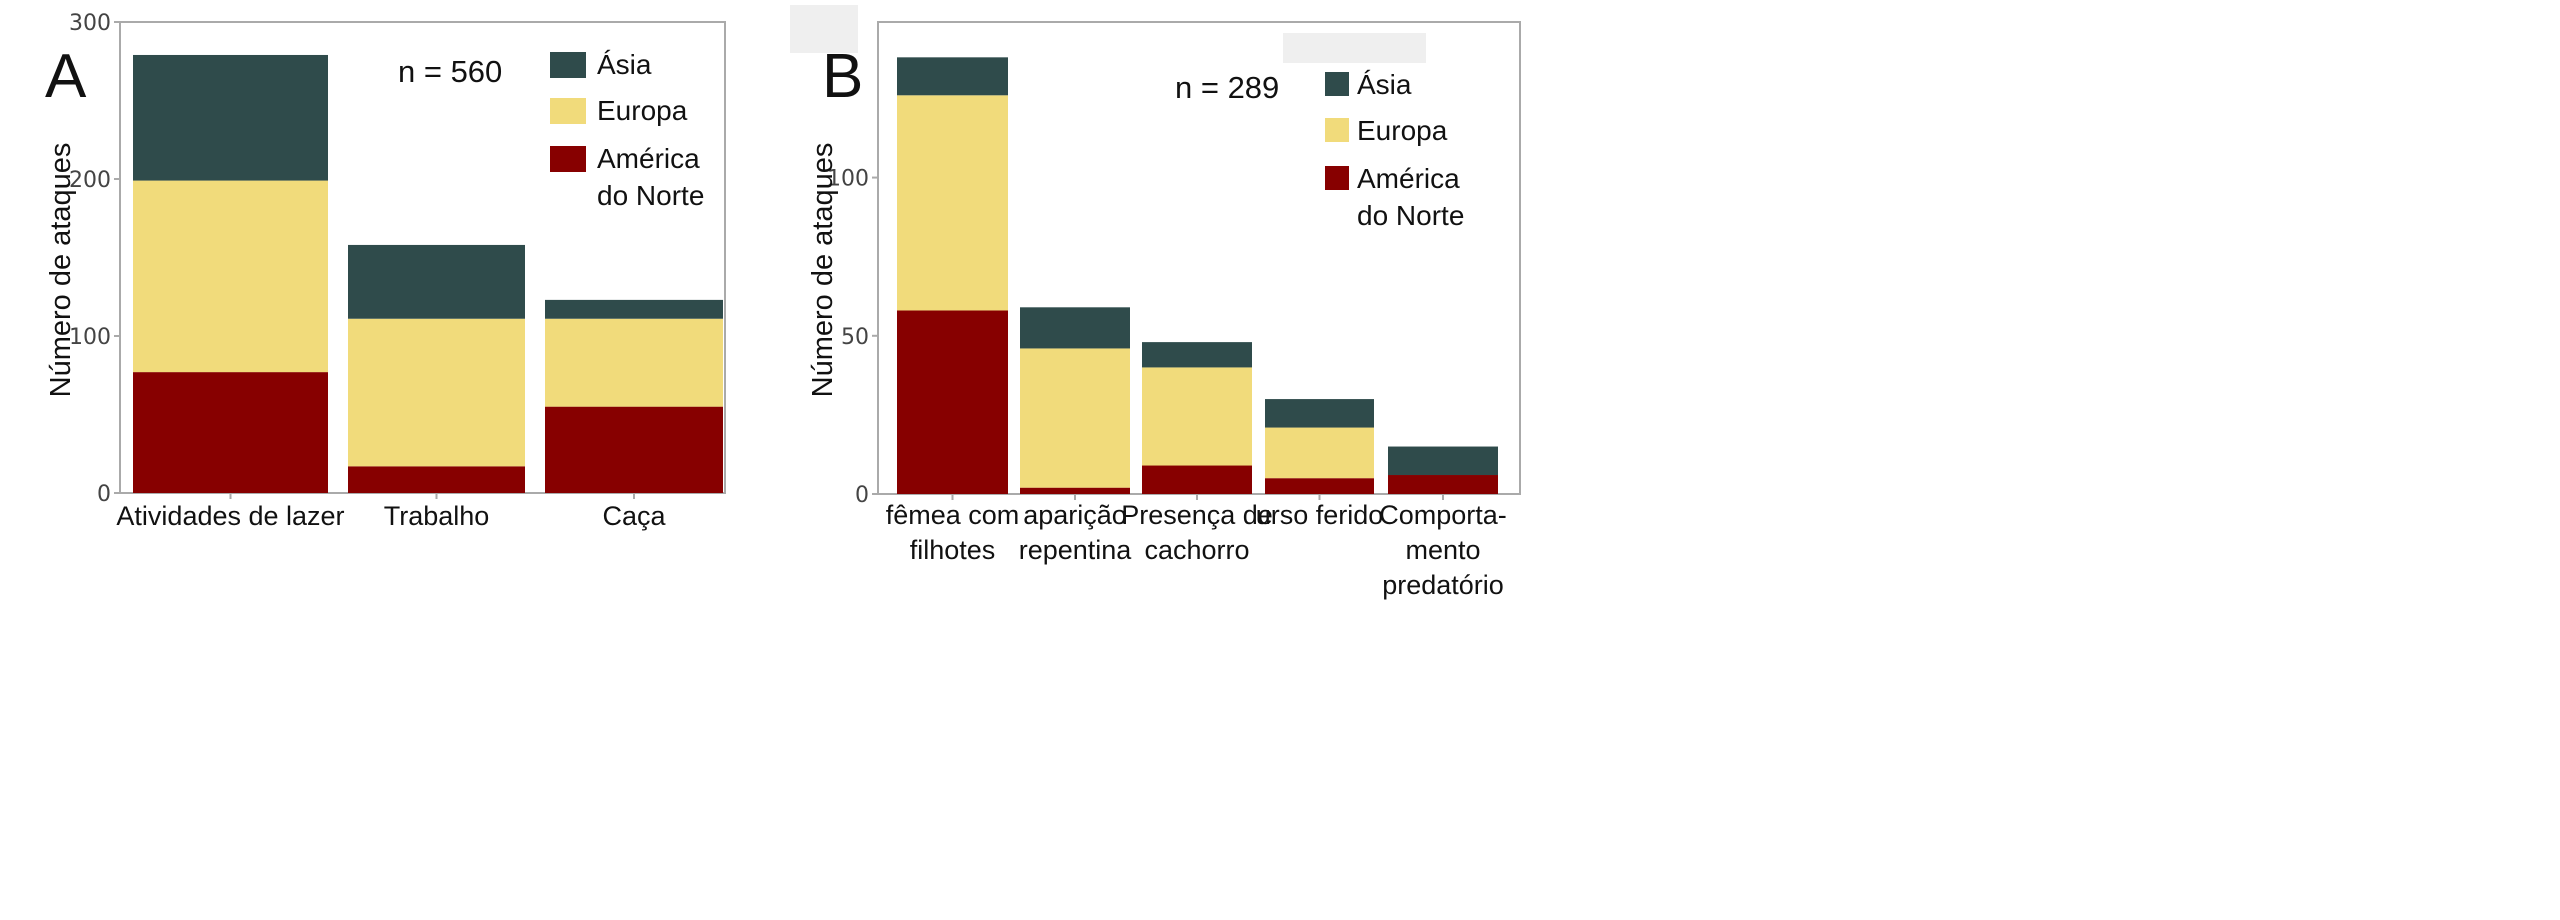  Describe the element at coordinates (1320, 515) in the screenshot. I see `category-label: urso ferido` at that location.